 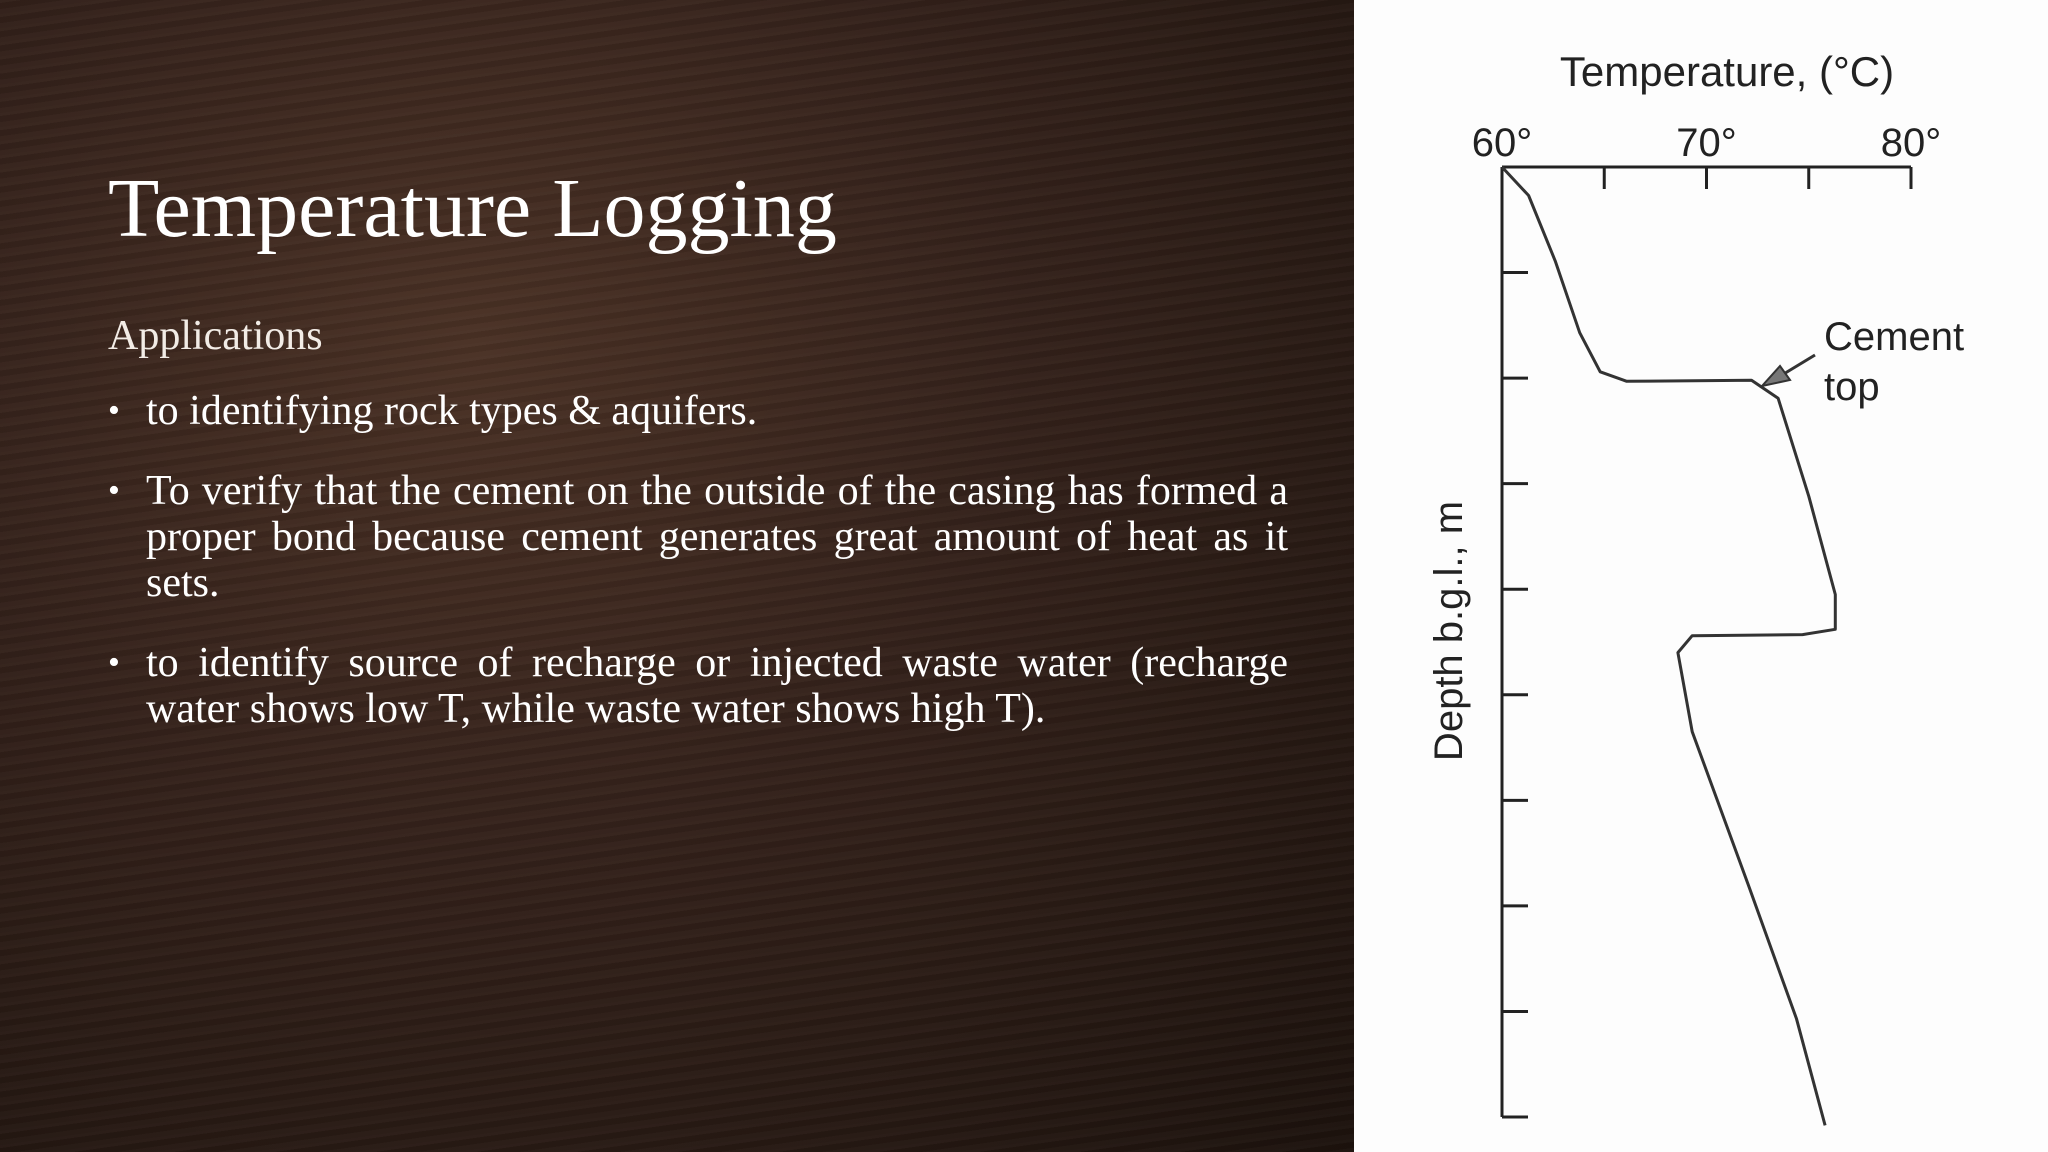 What do you see at coordinates (472, 208) in the screenshot?
I see `slide-title: Temperature Logging` at bounding box center [472, 208].